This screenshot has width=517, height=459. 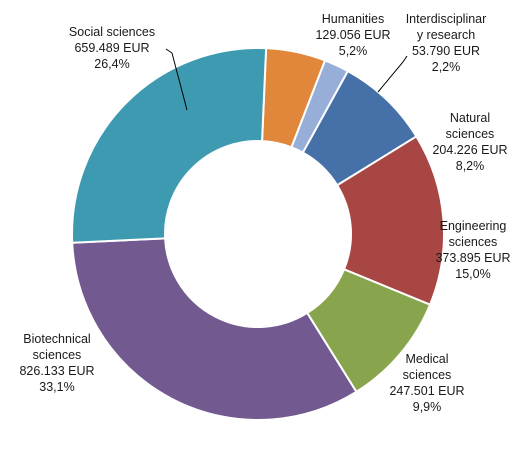 I want to click on label-name: Social sciences, so click(x=112, y=32).